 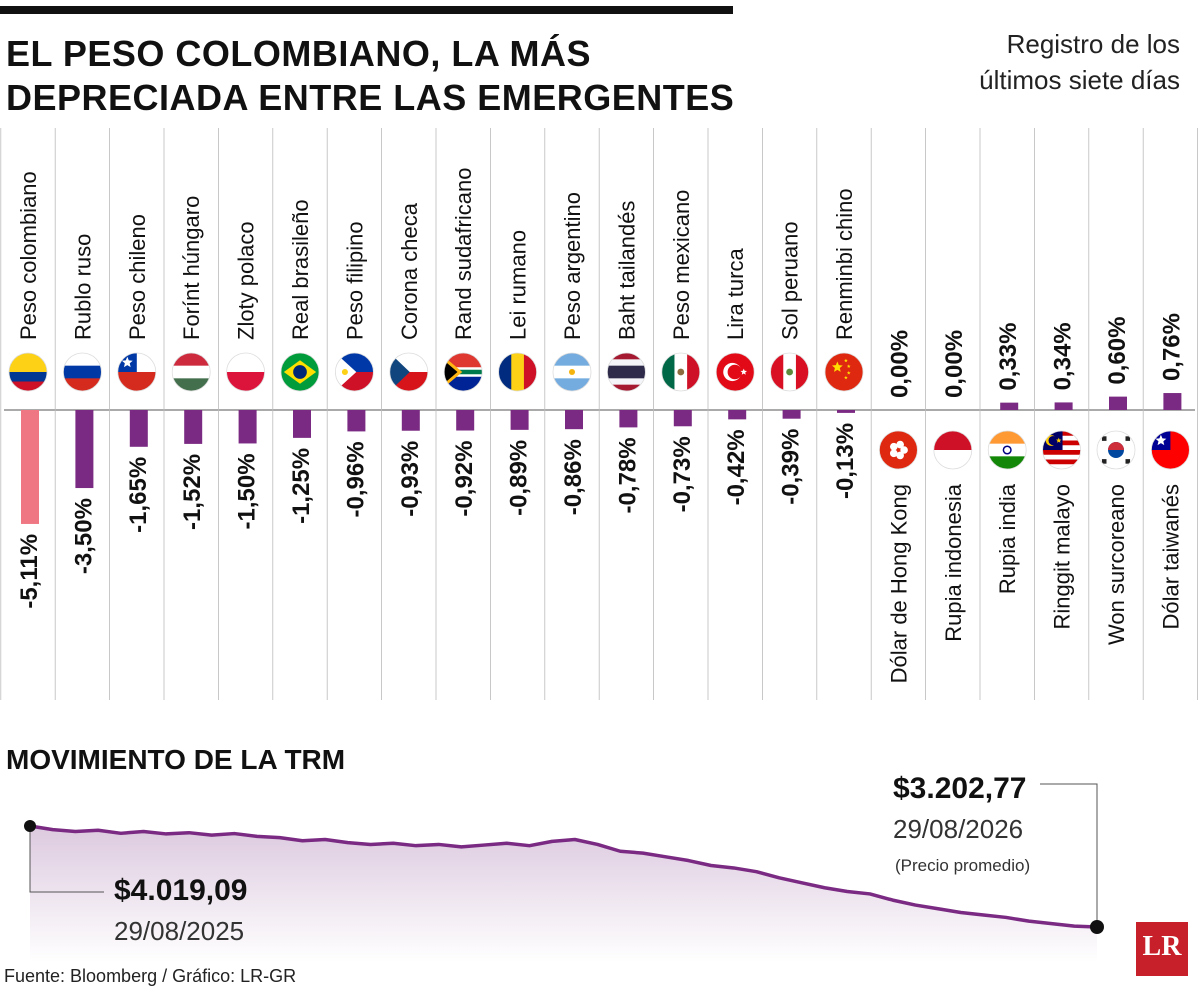 I want to click on value-label: 0,76%, so click(x=1171, y=347).